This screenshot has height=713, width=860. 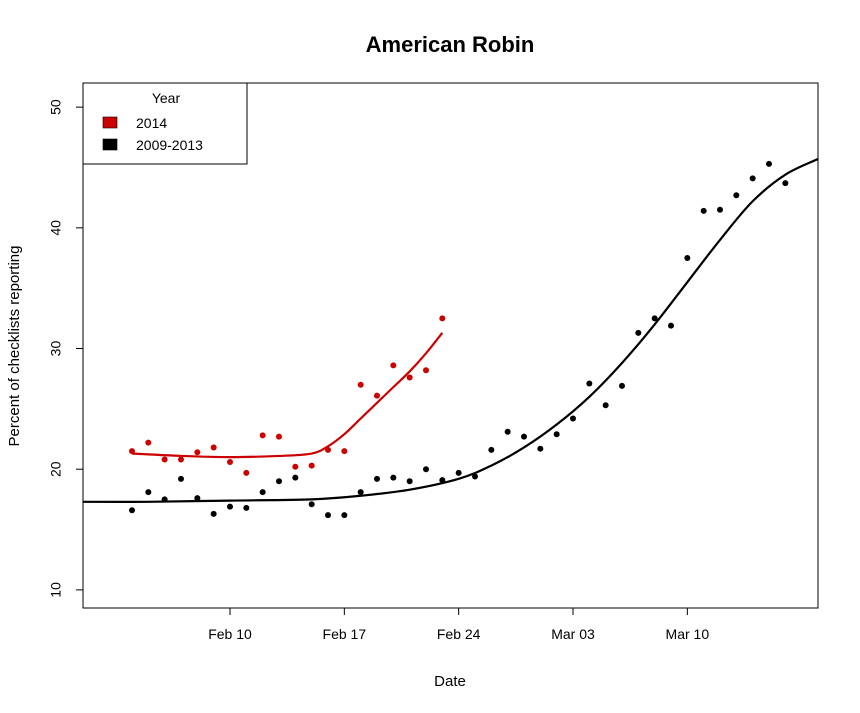 I want to click on legend-label-2014: 2014, so click(x=151, y=123).